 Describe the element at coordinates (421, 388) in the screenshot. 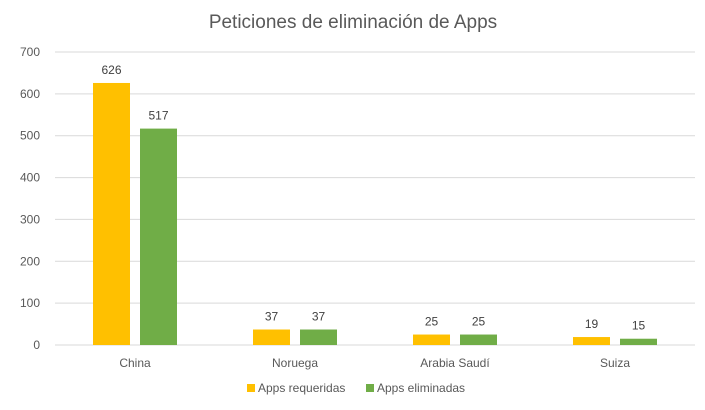

I see `legend-label: Apps eliminadas` at that location.